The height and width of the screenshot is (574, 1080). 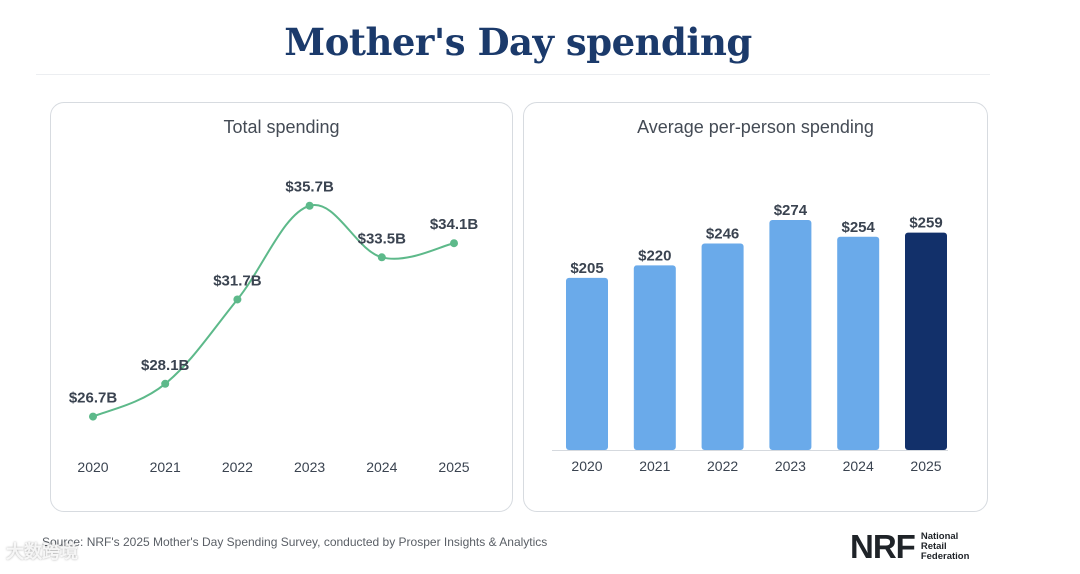 I want to click on bar-2020, so click(x=587, y=363).